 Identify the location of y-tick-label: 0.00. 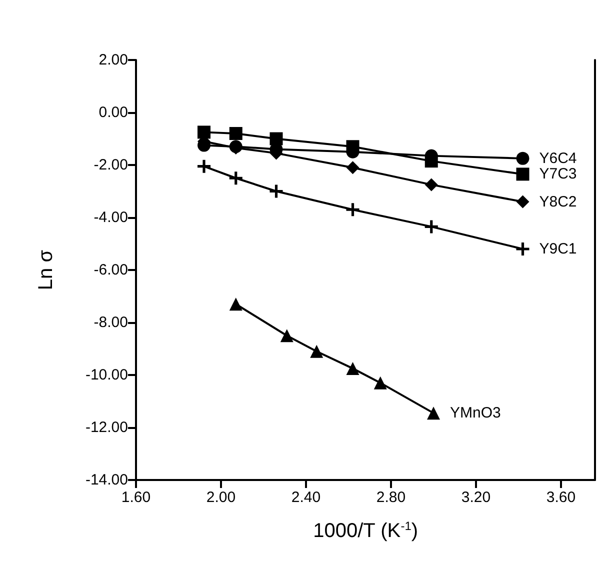
(113, 112).